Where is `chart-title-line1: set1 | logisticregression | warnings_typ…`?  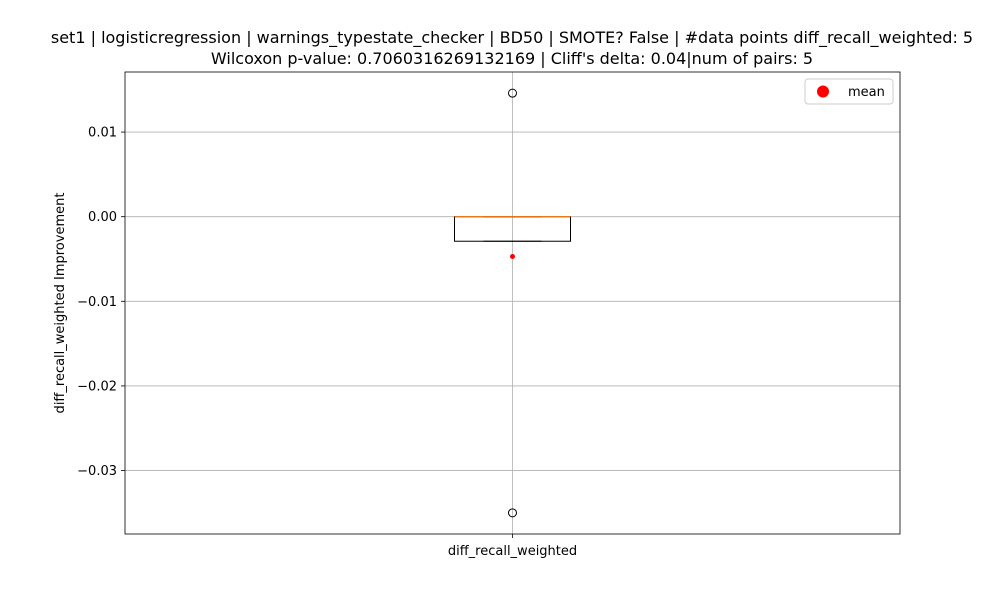 chart-title-line1: set1 | logisticregression | warnings_typ… is located at coordinates (512, 38).